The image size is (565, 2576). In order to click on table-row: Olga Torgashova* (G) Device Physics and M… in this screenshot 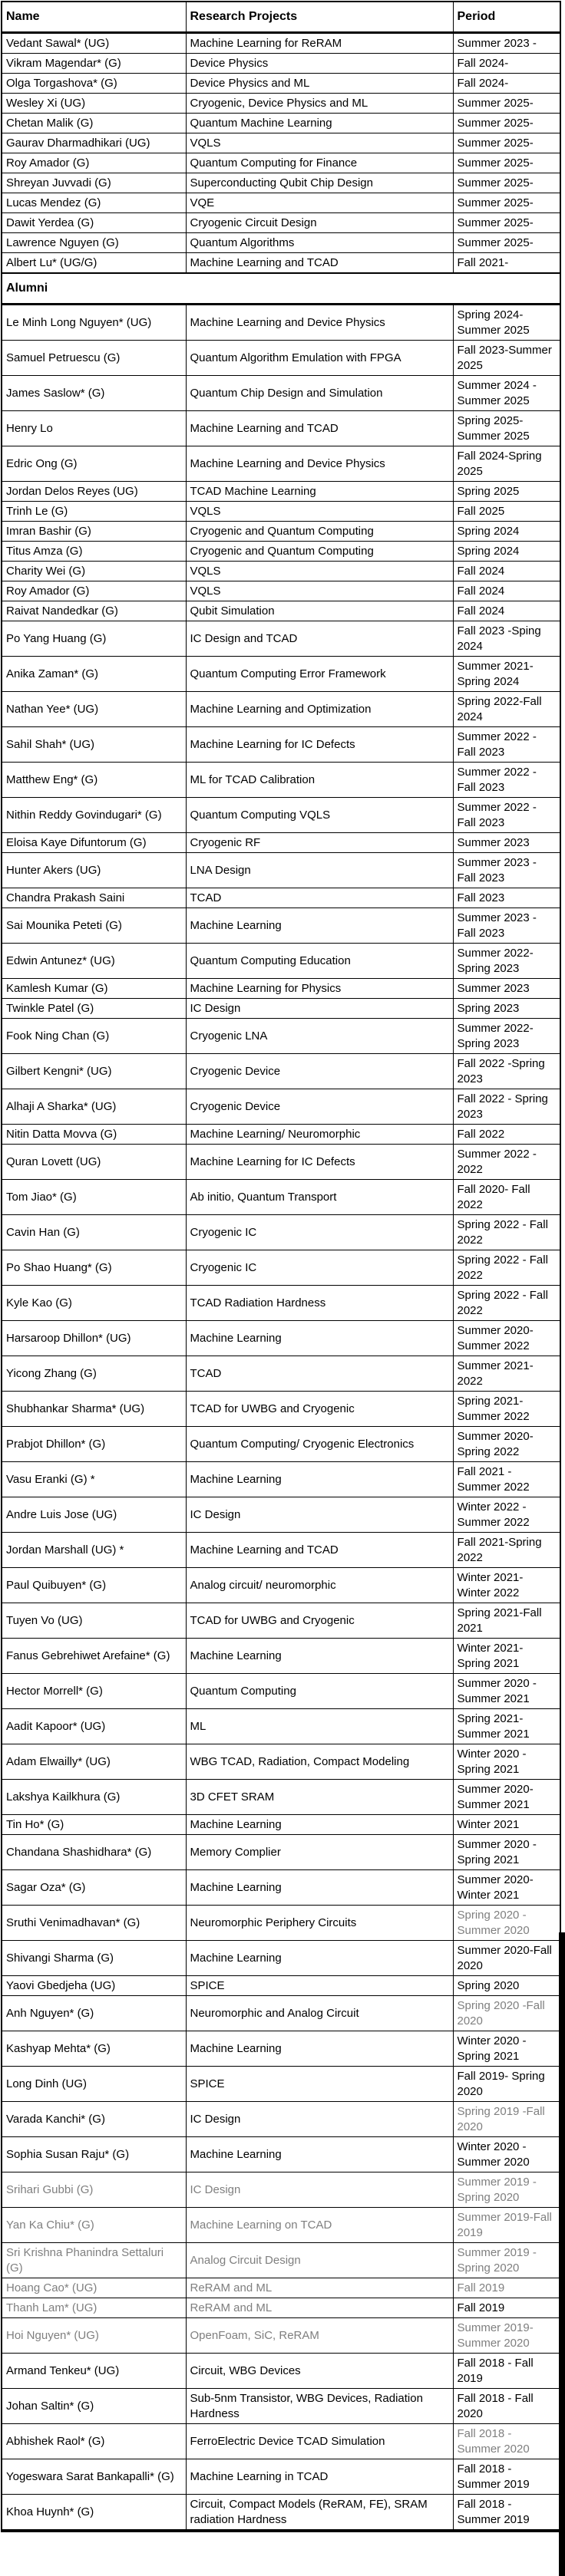, I will do `click(281, 83)`.